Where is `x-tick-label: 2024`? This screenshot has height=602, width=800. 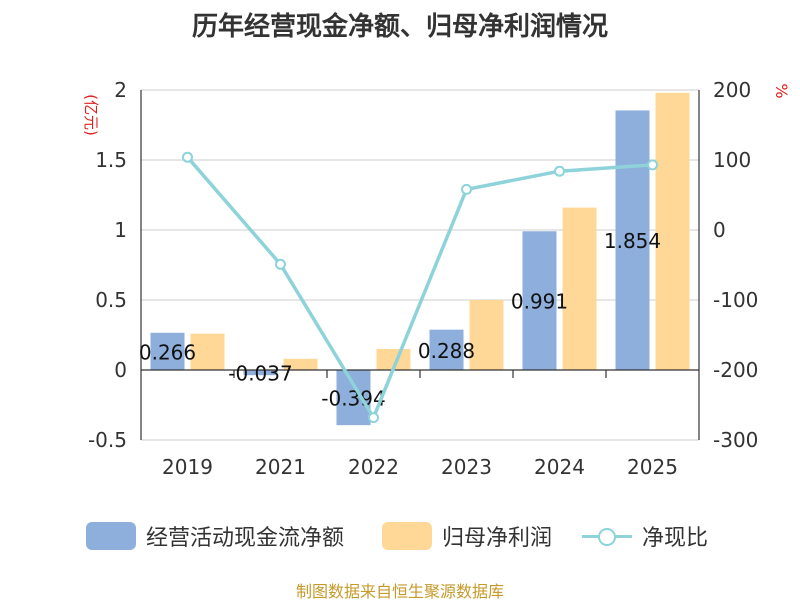
x-tick-label: 2024 is located at coordinates (559, 467).